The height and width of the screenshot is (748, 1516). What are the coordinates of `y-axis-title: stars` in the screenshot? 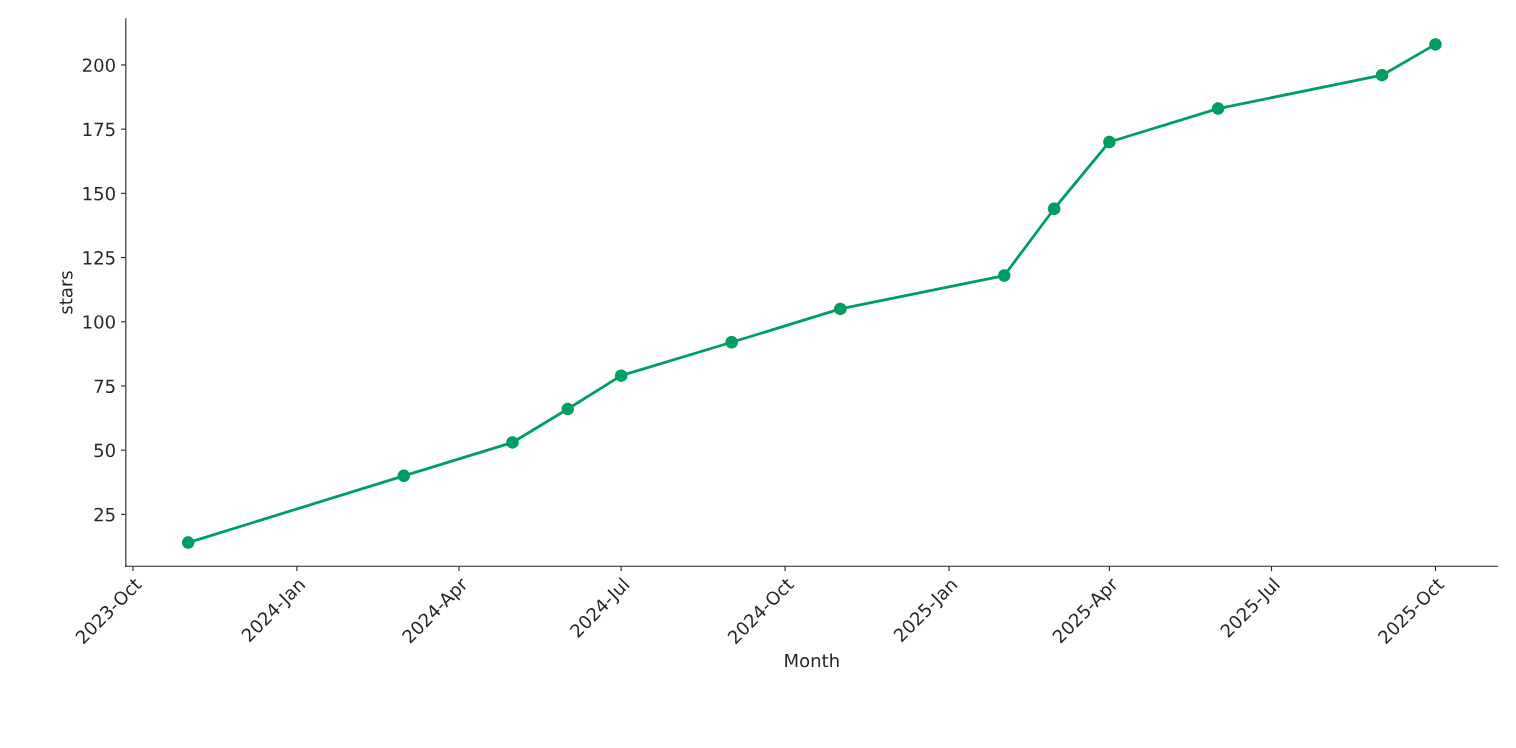 It's located at (66, 292).